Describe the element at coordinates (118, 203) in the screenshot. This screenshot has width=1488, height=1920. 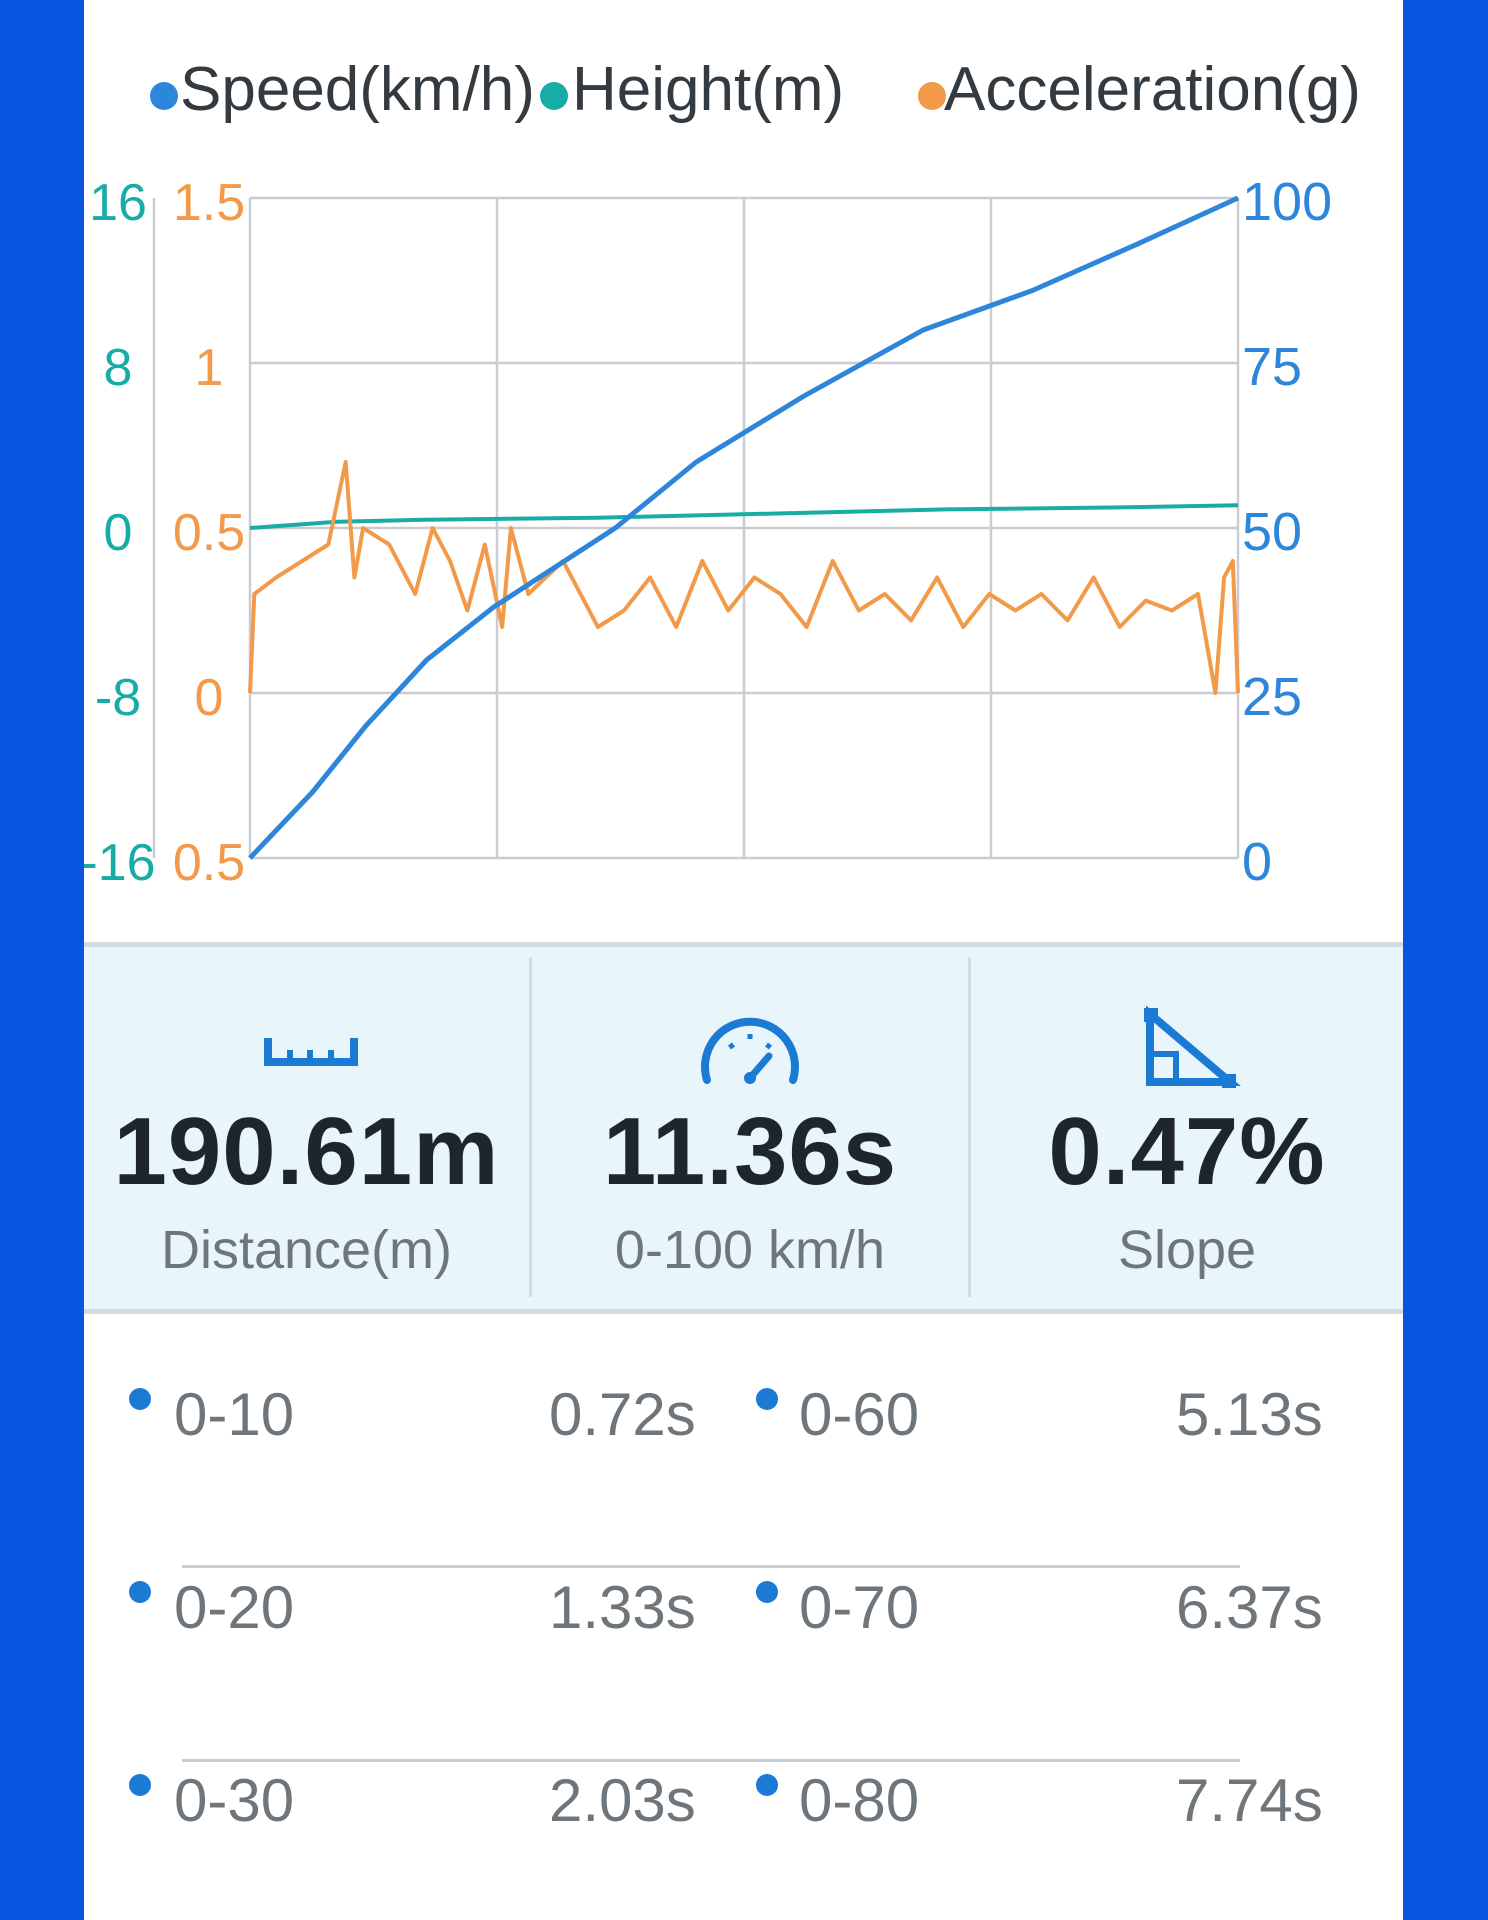
I see `height-tick-label: 16` at that location.